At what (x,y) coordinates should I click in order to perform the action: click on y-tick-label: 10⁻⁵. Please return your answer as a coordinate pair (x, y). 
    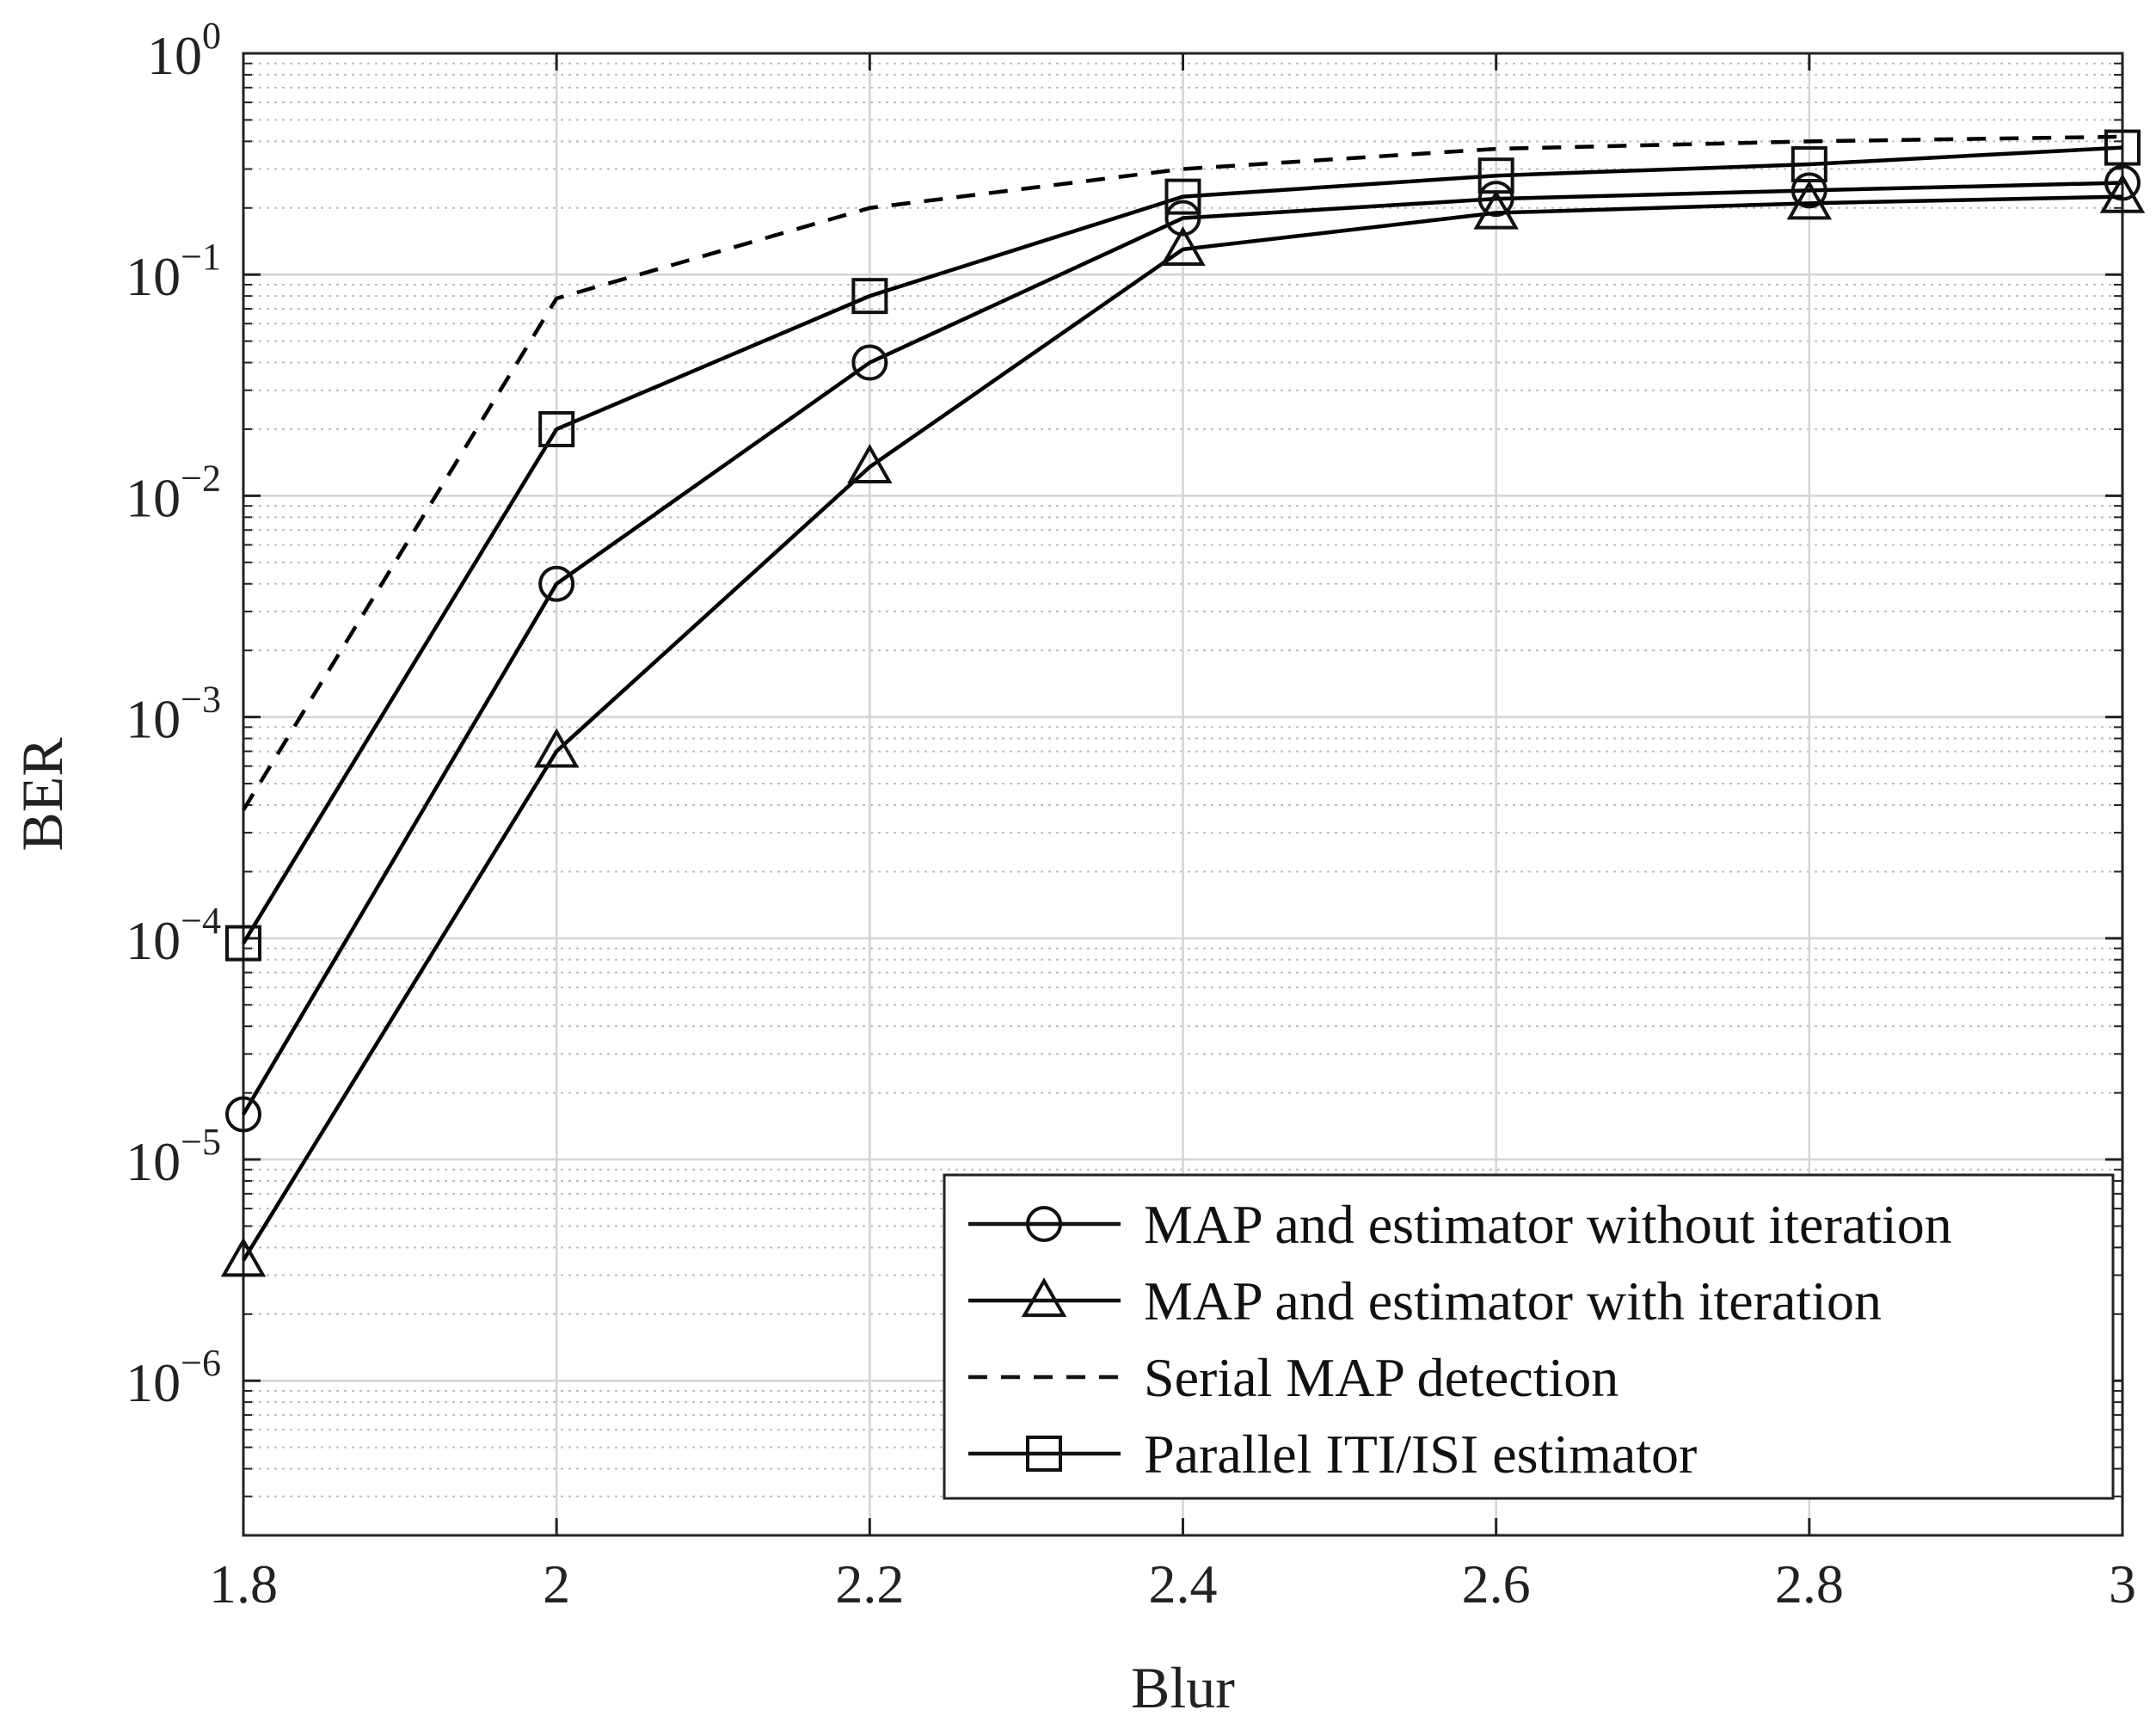
    Looking at the image, I should click on (173, 1156).